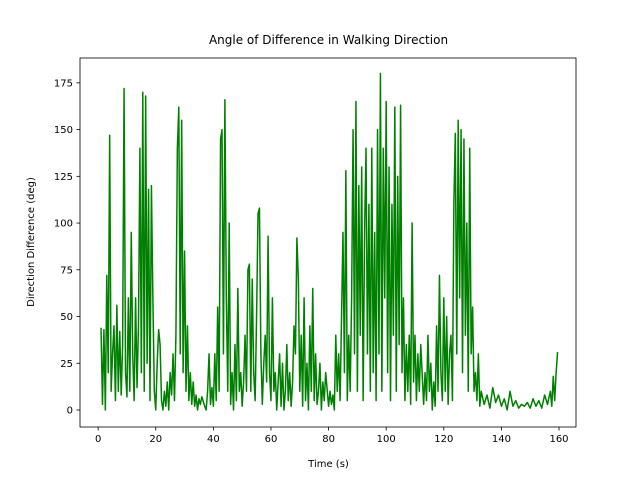  Describe the element at coordinates (31, 242) in the screenshot. I see `y-axis-label: Direction Difference (deg)` at that location.